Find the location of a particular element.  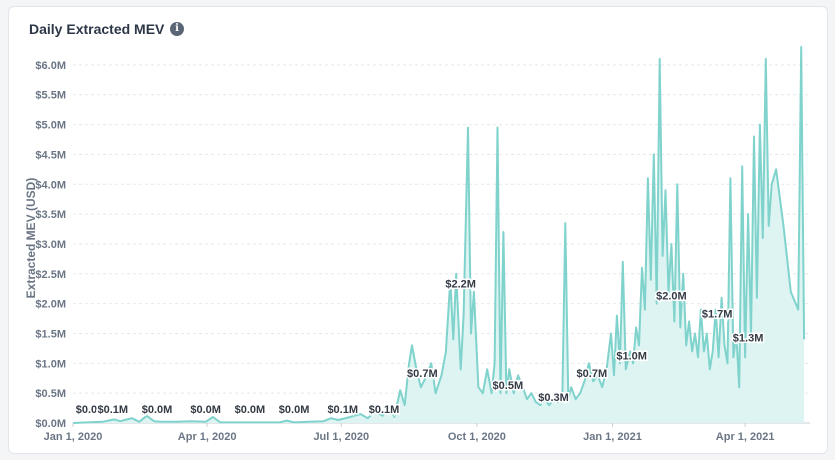

x-tick-label: Jan 1, 2020 is located at coordinates (73, 437).